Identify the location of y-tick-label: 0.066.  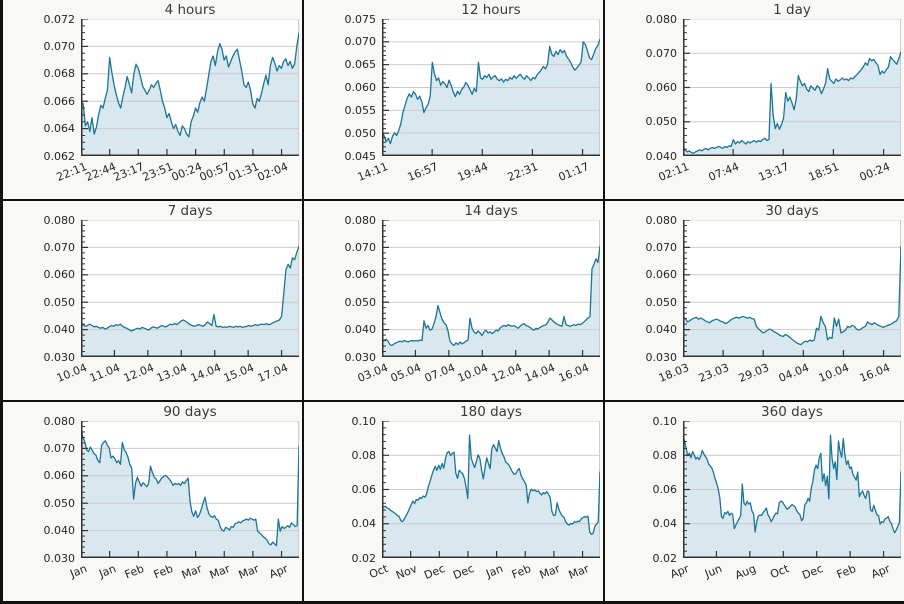
(59, 101).